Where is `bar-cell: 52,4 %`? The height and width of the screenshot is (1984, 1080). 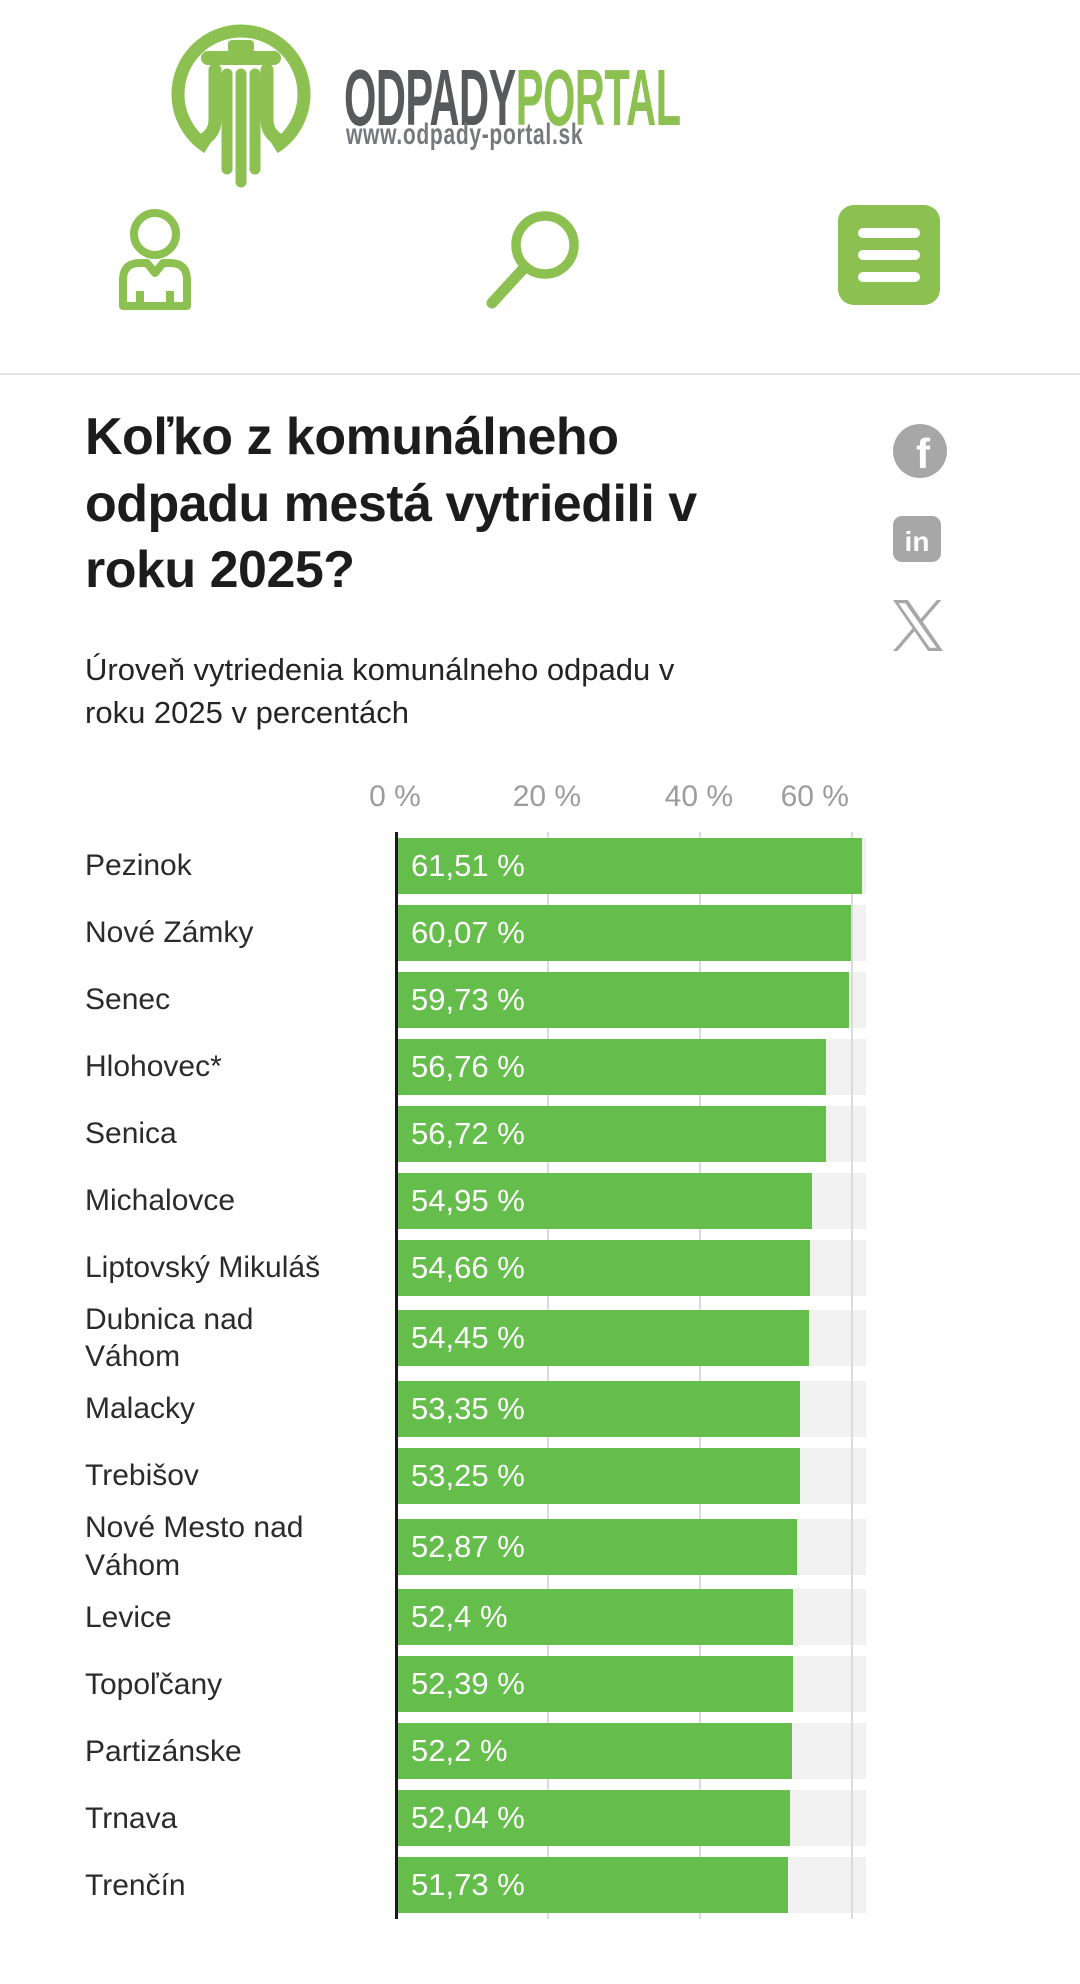 bar-cell: 52,4 % is located at coordinates (630, 1617).